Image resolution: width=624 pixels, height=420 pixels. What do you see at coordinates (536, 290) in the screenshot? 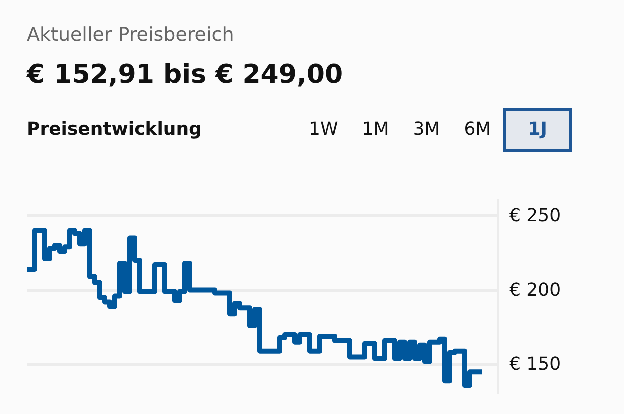
I see `y-tick-label: € 200` at bounding box center [536, 290].